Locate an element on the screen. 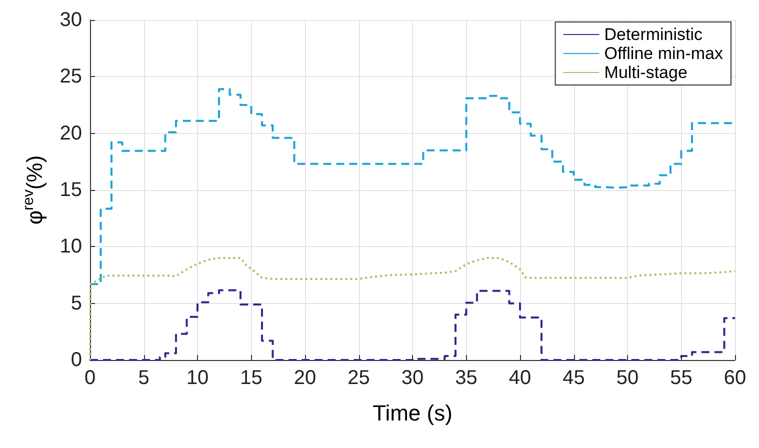  x-tick-label: 25 is located at coordinates (359, 378).